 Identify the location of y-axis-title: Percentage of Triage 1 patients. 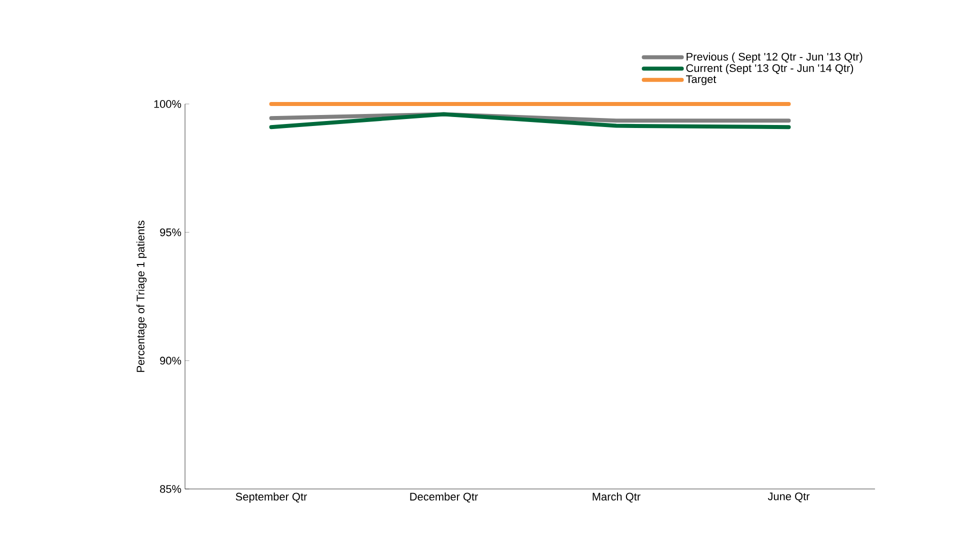
(141, 296).